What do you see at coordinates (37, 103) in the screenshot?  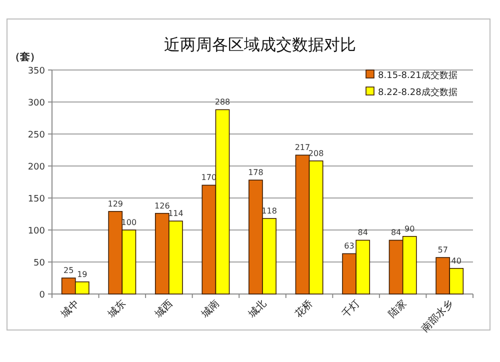 I see `y-tick-label: 300` at bounding box center [37, 103].